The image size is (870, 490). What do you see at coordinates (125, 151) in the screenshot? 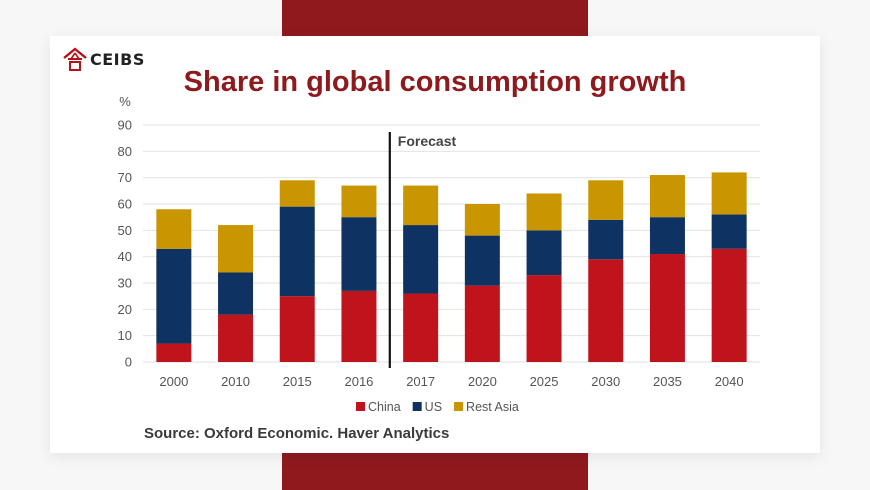
I see `y-tick-label: 80` at bounding box center [125, 151].